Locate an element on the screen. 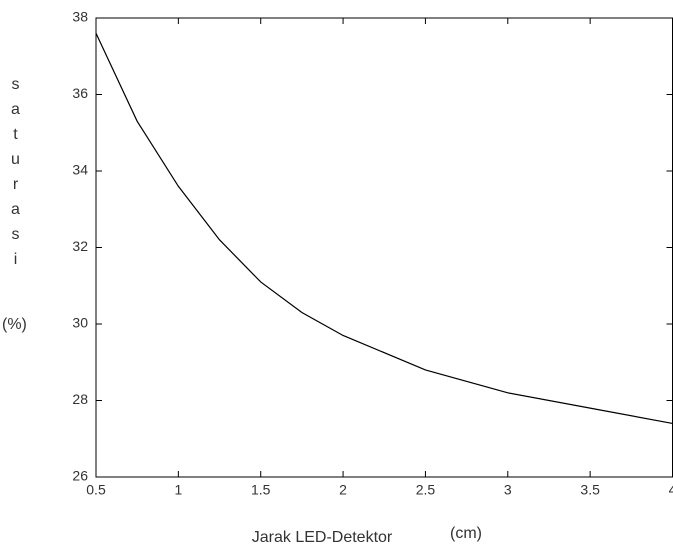  x-tick-label: 3 is located at coordinates (508, 490).